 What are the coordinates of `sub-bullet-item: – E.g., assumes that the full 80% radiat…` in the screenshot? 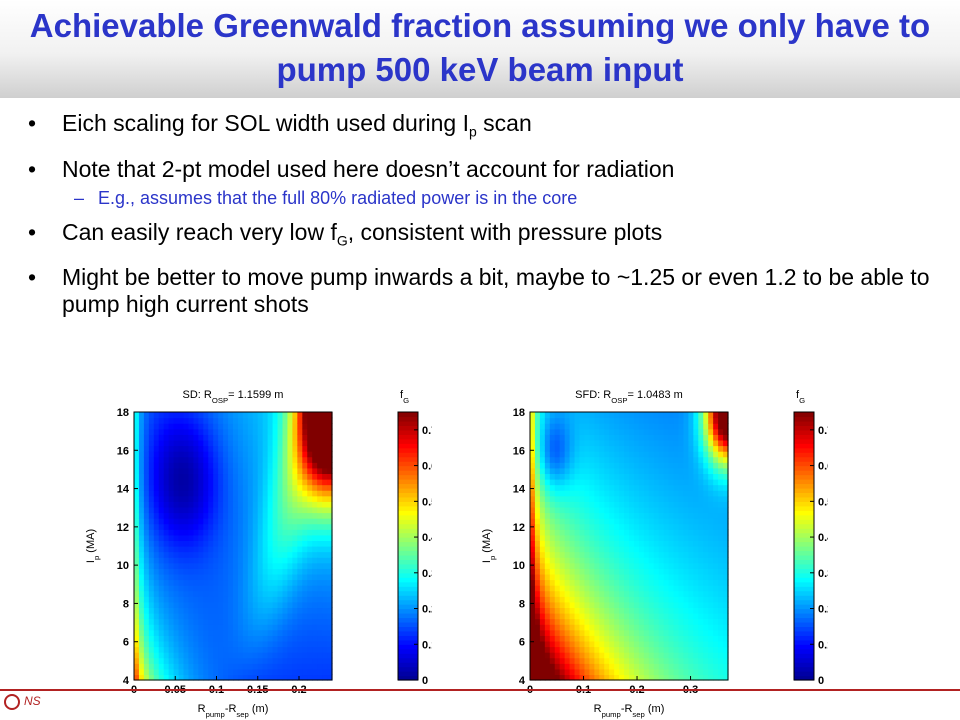 It's located at (488, 198).